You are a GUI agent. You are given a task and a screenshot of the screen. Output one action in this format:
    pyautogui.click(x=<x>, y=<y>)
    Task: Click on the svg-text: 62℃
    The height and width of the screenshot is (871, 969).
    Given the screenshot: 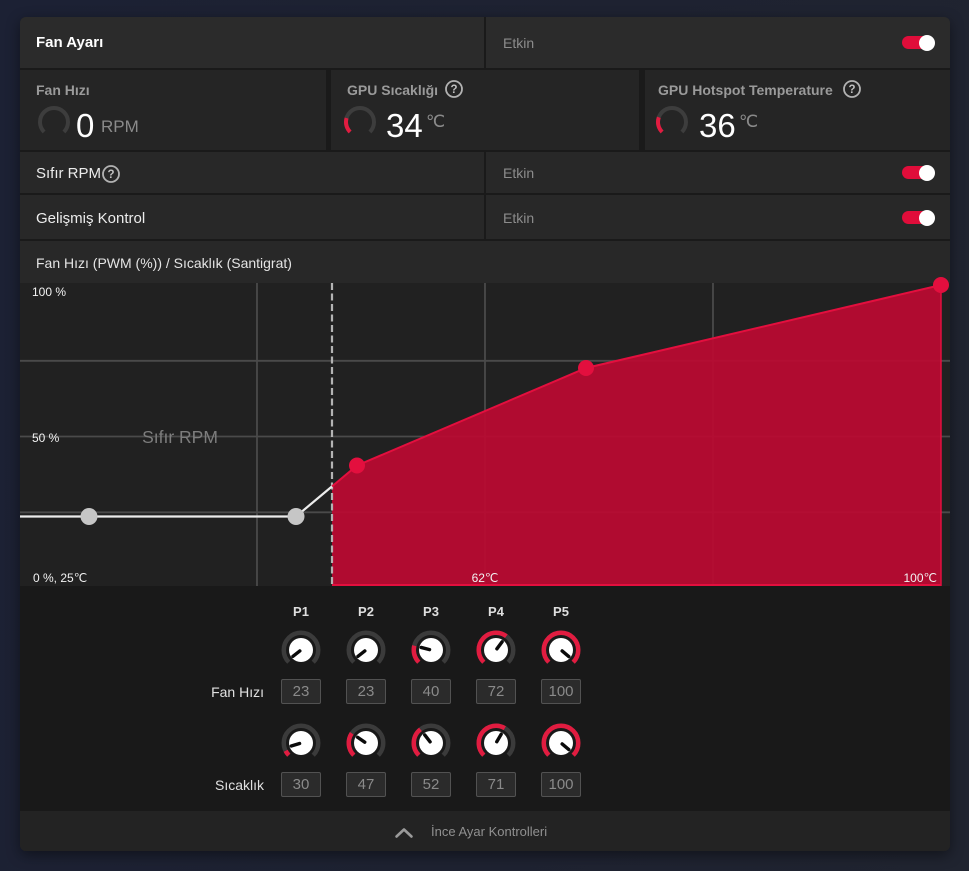 What is the action you would take?
    pyautogui.click(x=485, y=578)
    